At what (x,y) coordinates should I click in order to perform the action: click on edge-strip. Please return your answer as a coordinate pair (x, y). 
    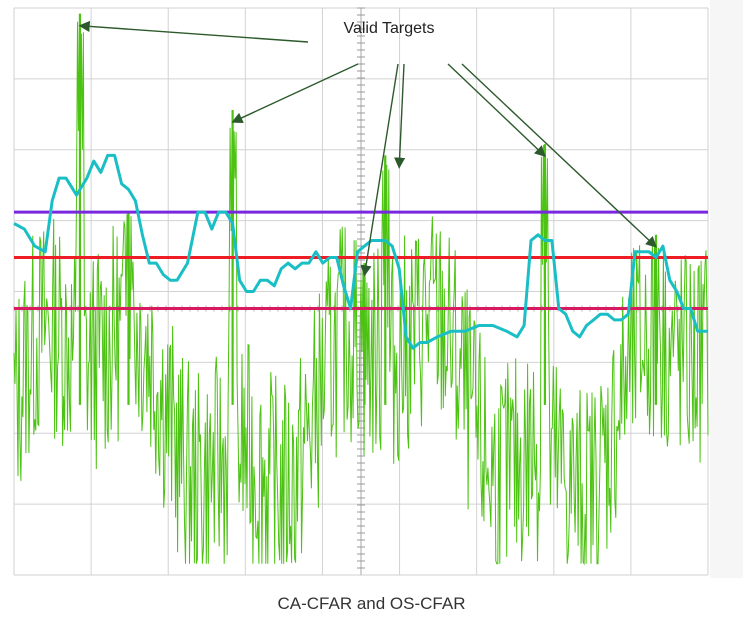
    Looking at the image, I should click on (726, 289).